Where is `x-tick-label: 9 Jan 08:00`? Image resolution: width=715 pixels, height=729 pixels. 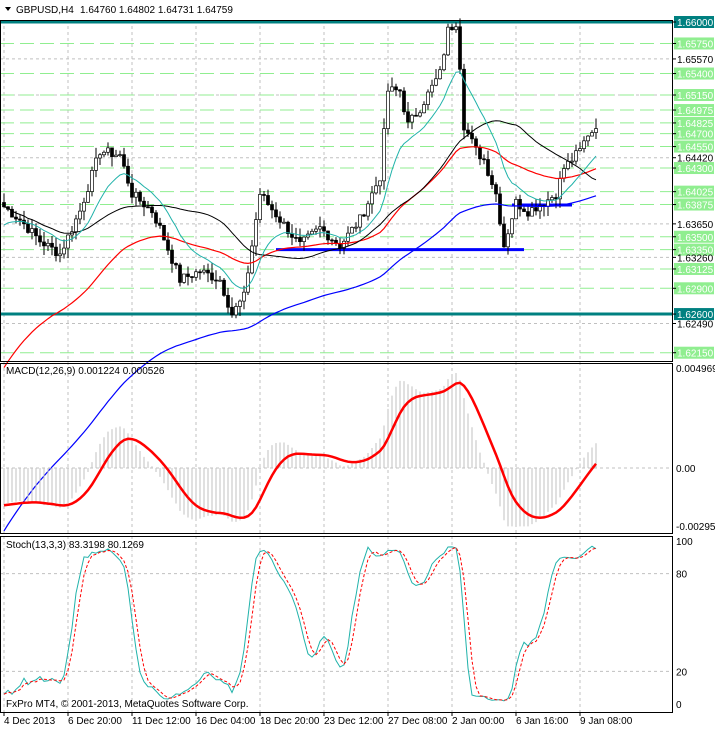 x-tick-label: 9 Jan 08:00 is located at coordinates (606, 721).